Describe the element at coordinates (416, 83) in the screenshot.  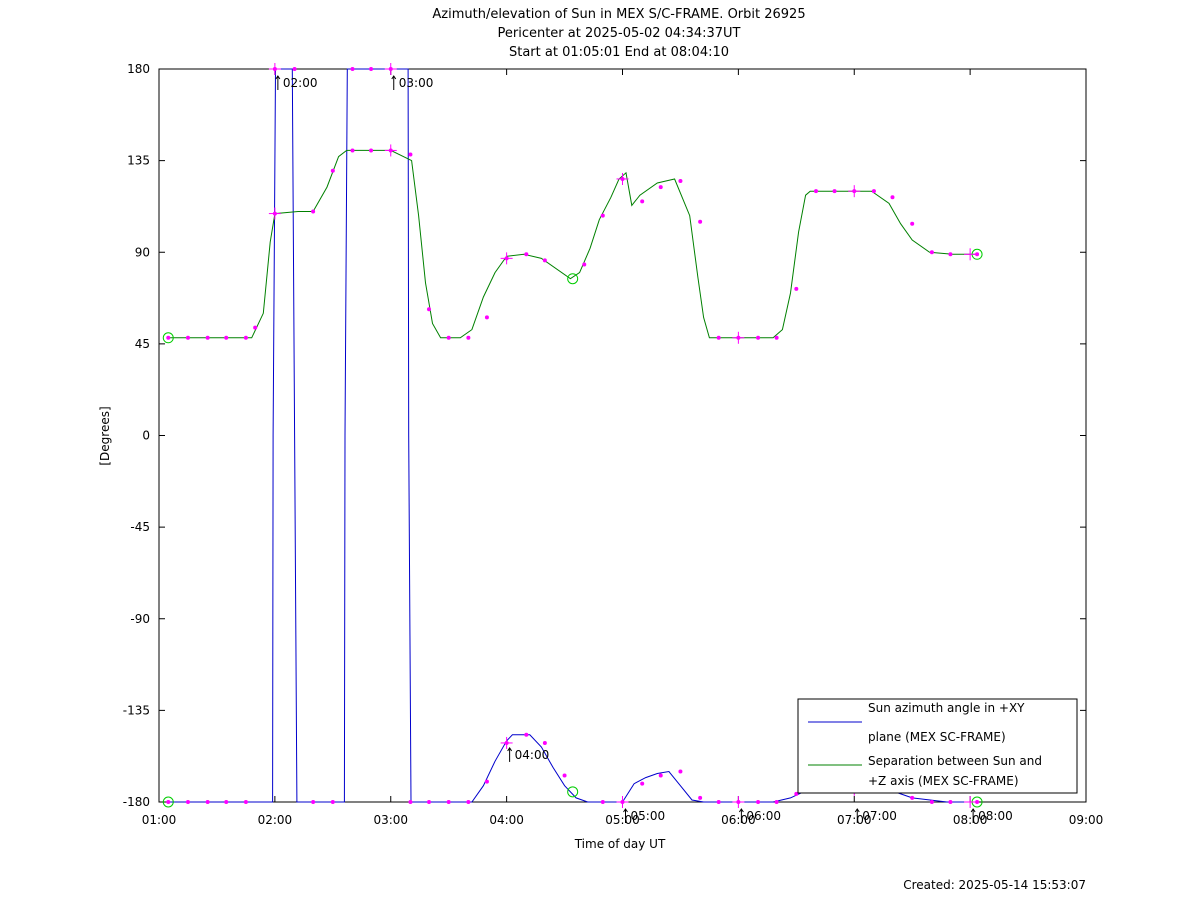
I see `time-annotation-label: 03:00` at that location.